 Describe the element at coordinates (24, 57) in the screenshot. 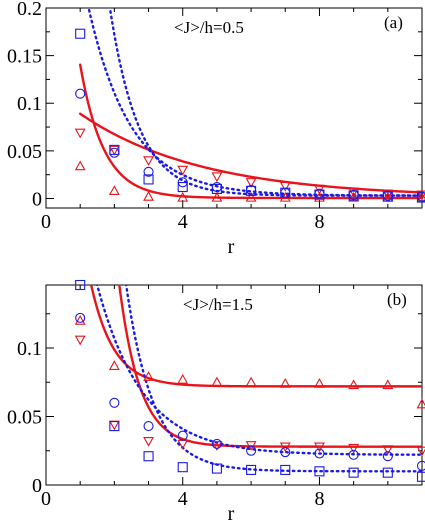

I see `y-tick-label: 0.15` at that location.